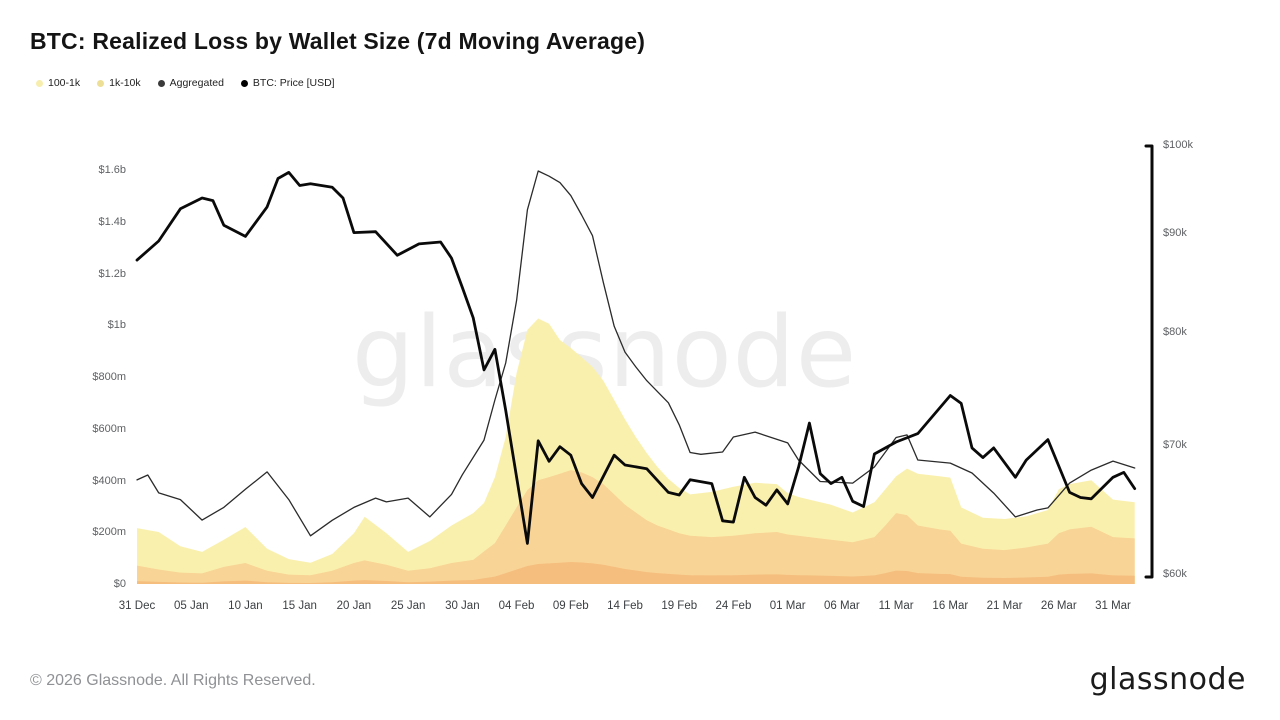 The height and width of the screenshot is (720, 1280). Describe the element at coordinates (1167, 679) in the screenshot. I see `glassnode-logo: glassnode` at that location.